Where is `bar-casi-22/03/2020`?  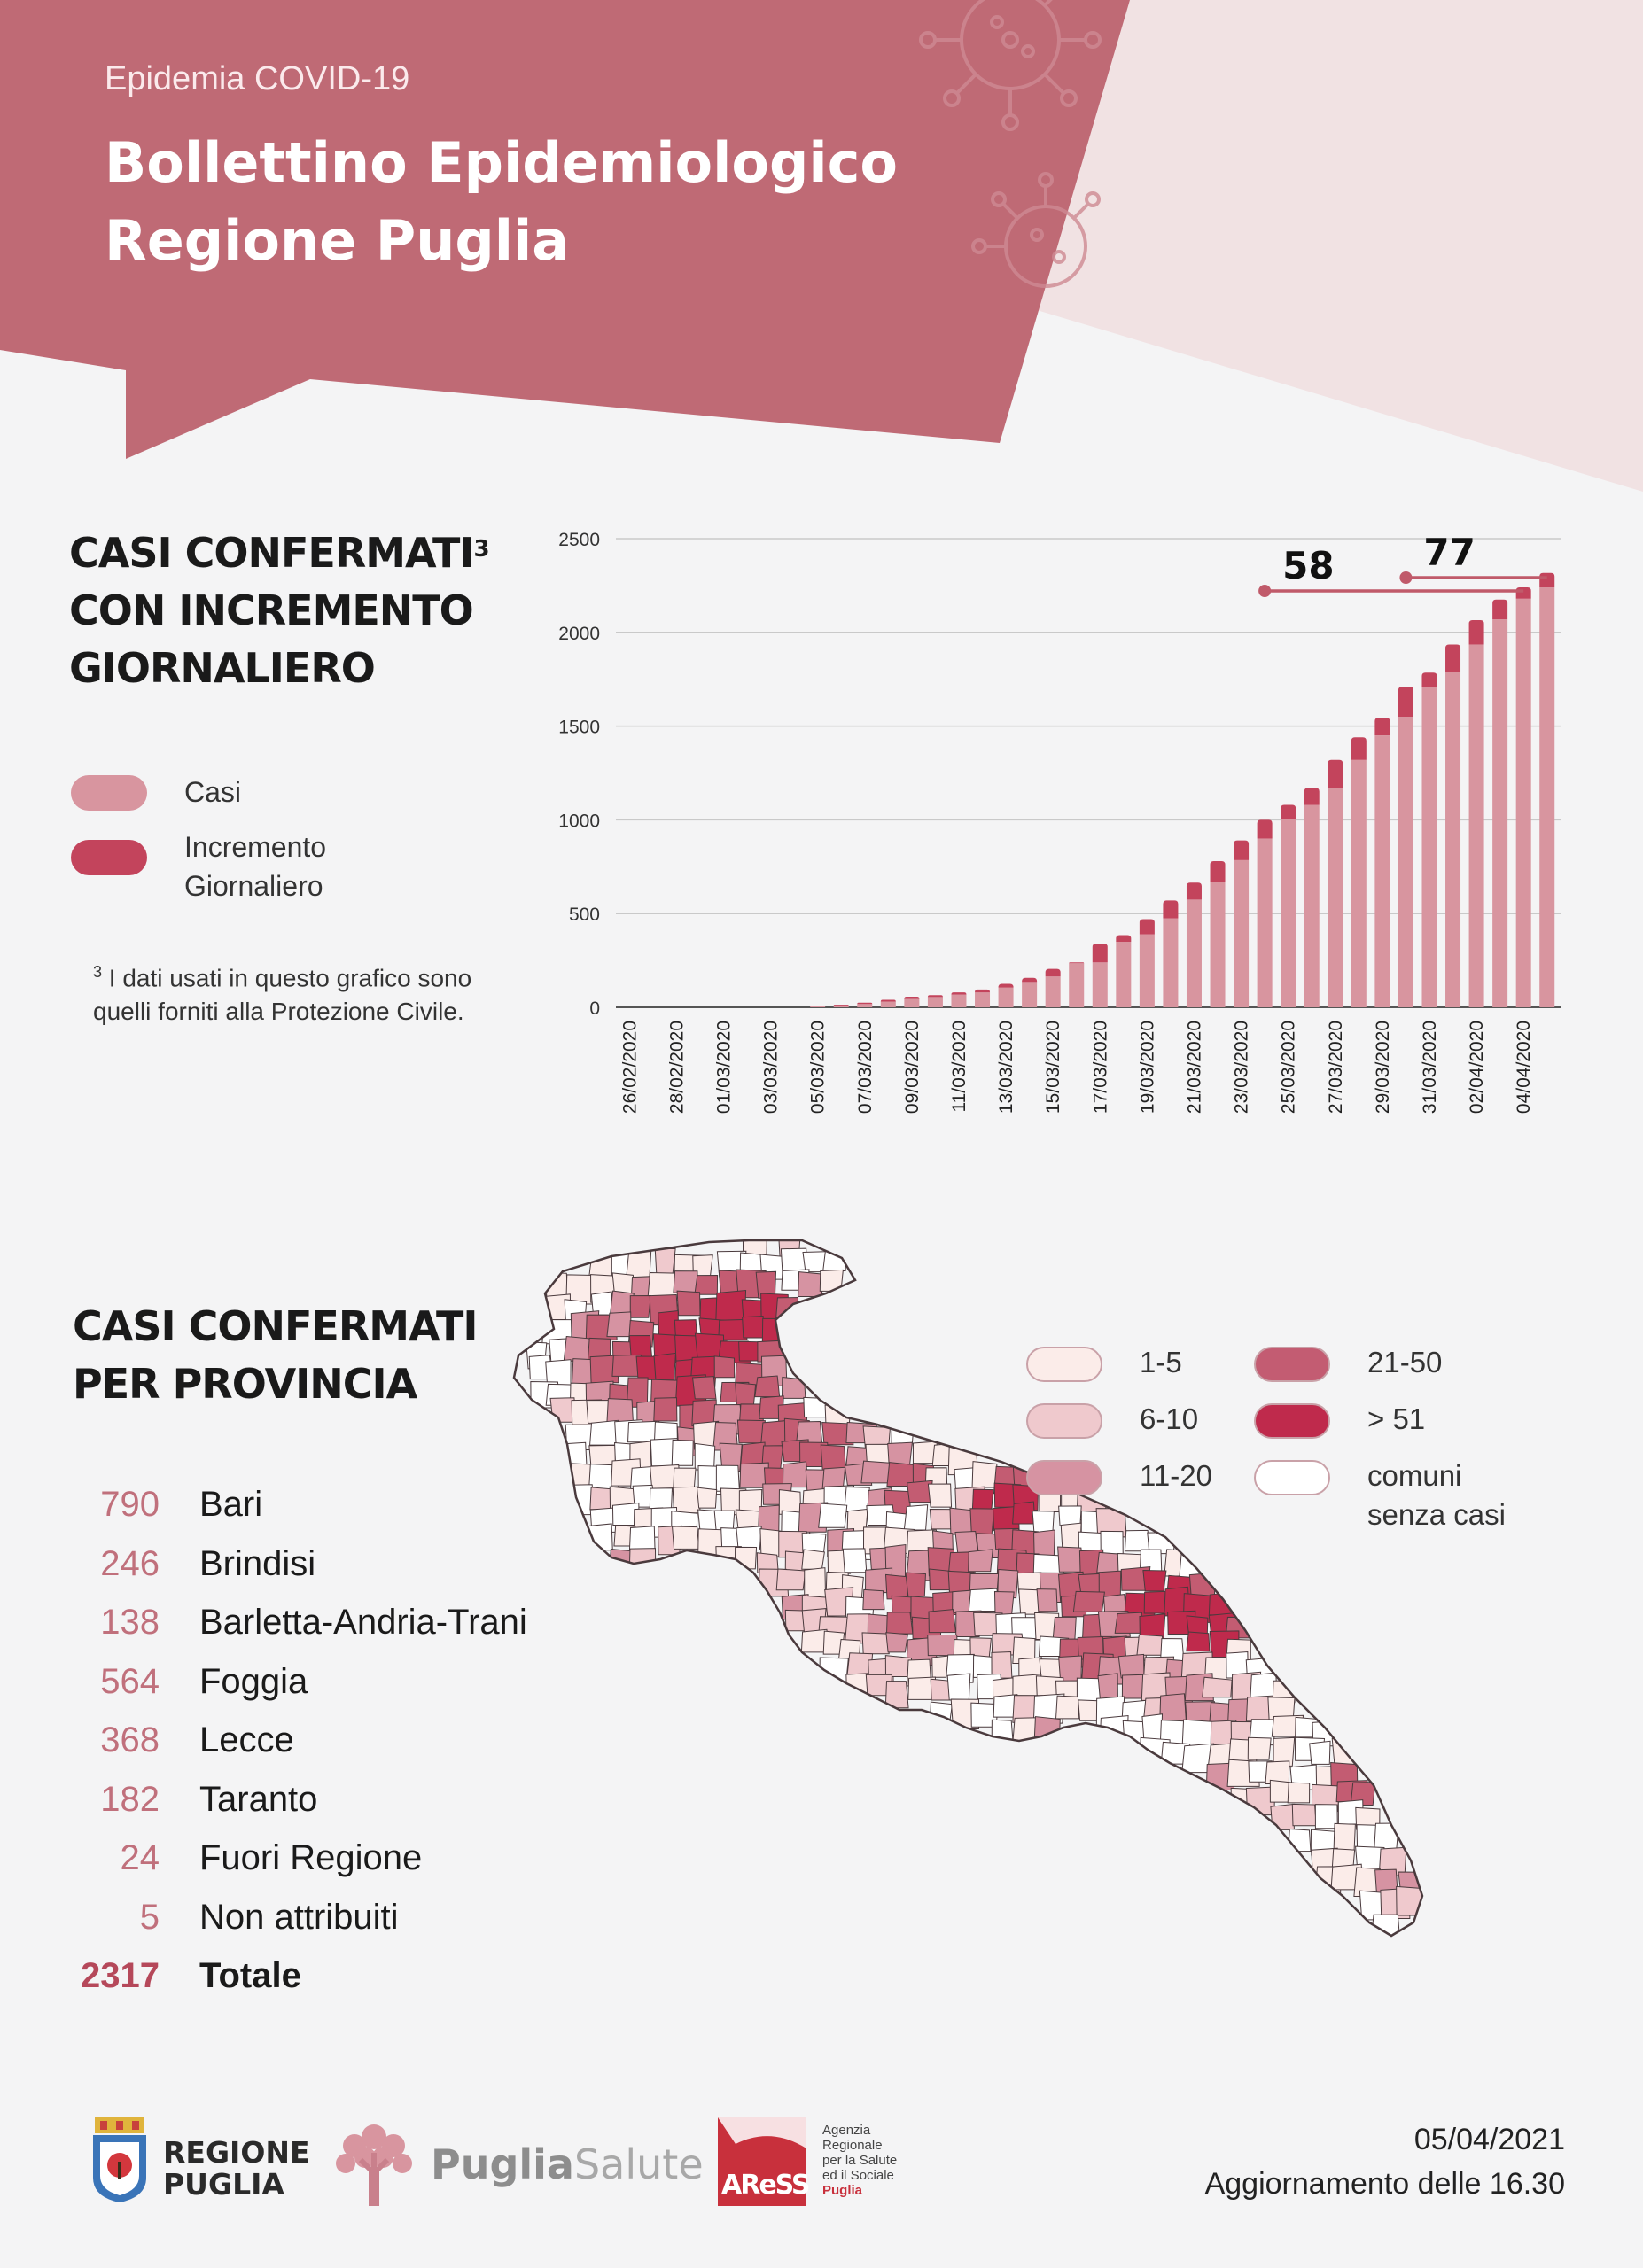 bar-casi-22/03/2020 is located at coordinates (1218, 944).